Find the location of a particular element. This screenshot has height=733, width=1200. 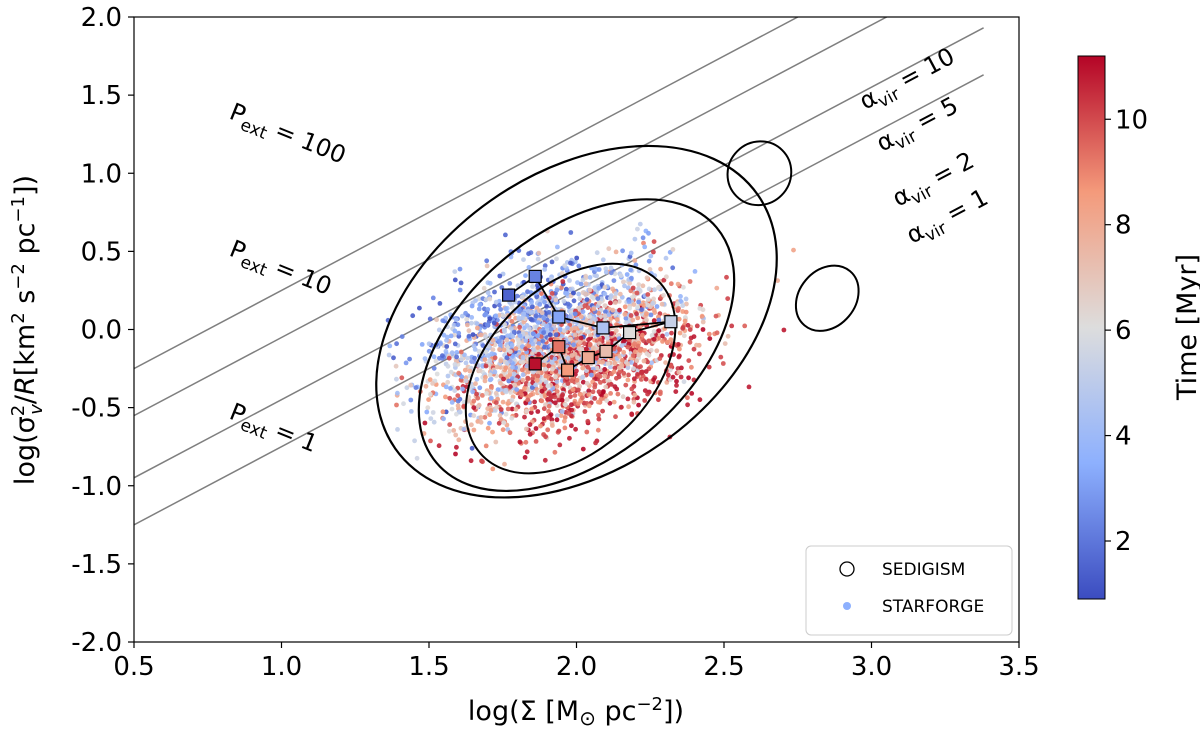

x-tick-label: 2.0 is located at coordinates (576, 667).